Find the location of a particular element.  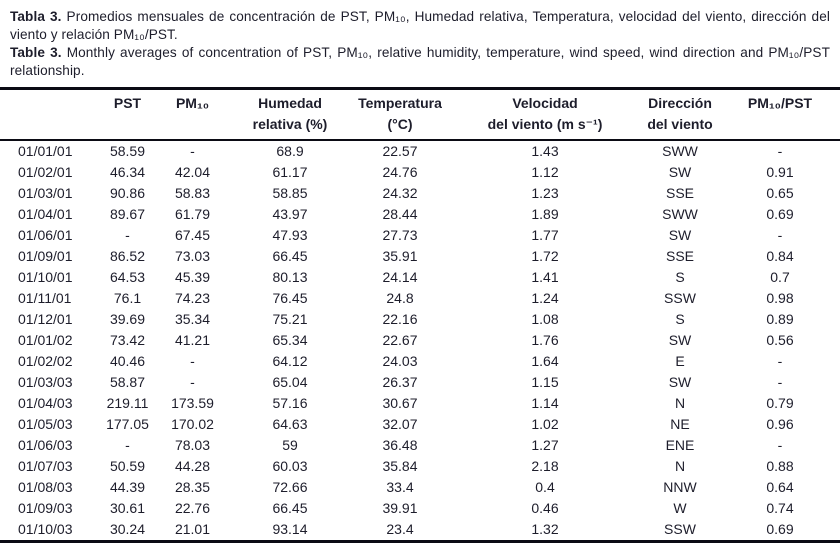

header-wind-speed: Velocidad del viento (m s⁻¹) is located at coordinates (545, 114).